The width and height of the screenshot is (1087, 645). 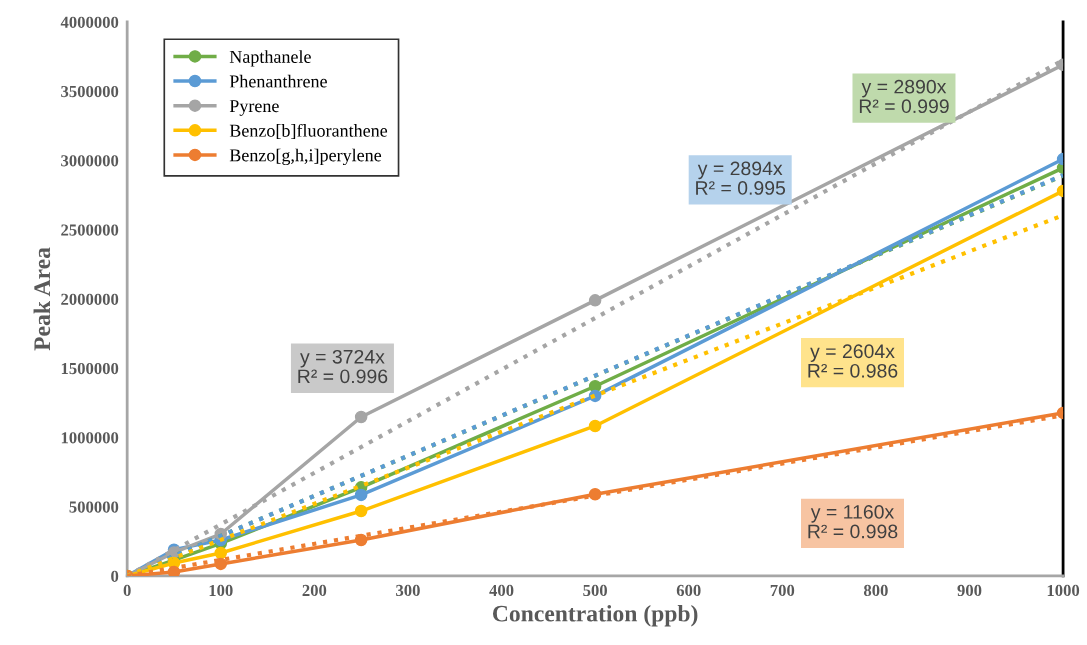 What do you see at coordinates (305, 157) in the screenshot?
I see `legend-label: Benzo[g,h,i]perylene` at bounding box center [305, 157].